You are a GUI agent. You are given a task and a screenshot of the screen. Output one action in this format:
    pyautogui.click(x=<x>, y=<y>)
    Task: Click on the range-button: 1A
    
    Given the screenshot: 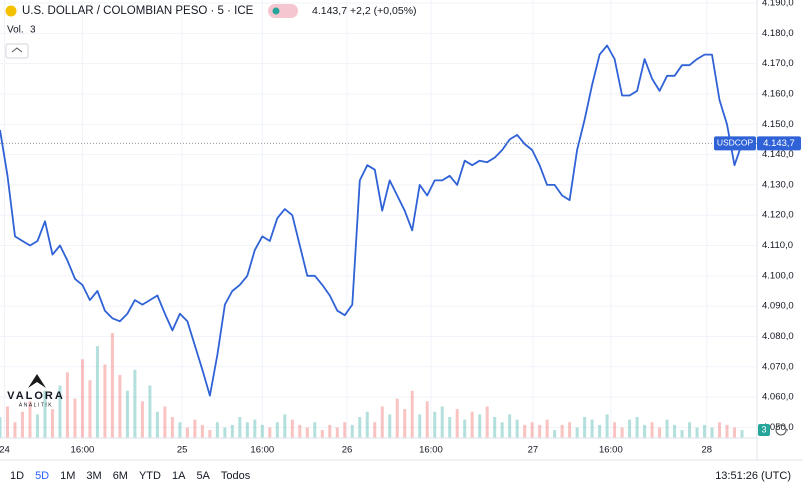 What is the action you would take?
    pyautogui.click(x=179, y=476)
    